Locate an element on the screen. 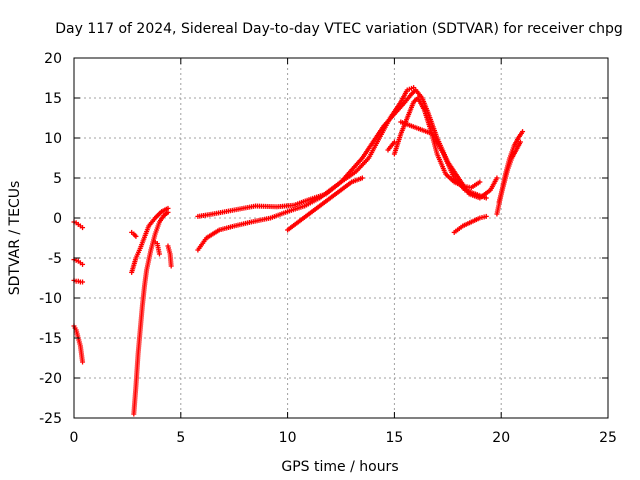  series-seg-l is located at coordinates (443, 160).